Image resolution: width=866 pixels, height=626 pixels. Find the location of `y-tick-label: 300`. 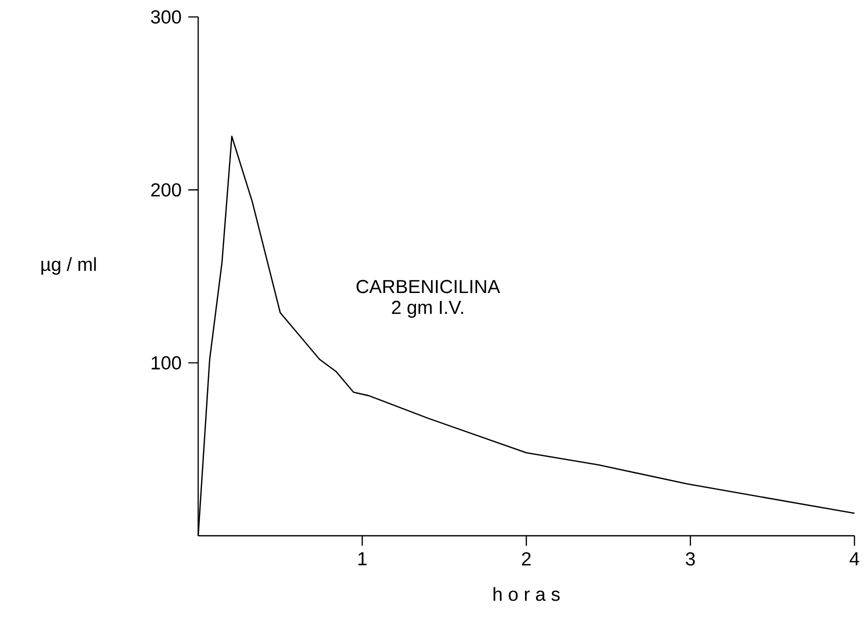

y-tick-label: 300 is located at coordinates (166, 17).